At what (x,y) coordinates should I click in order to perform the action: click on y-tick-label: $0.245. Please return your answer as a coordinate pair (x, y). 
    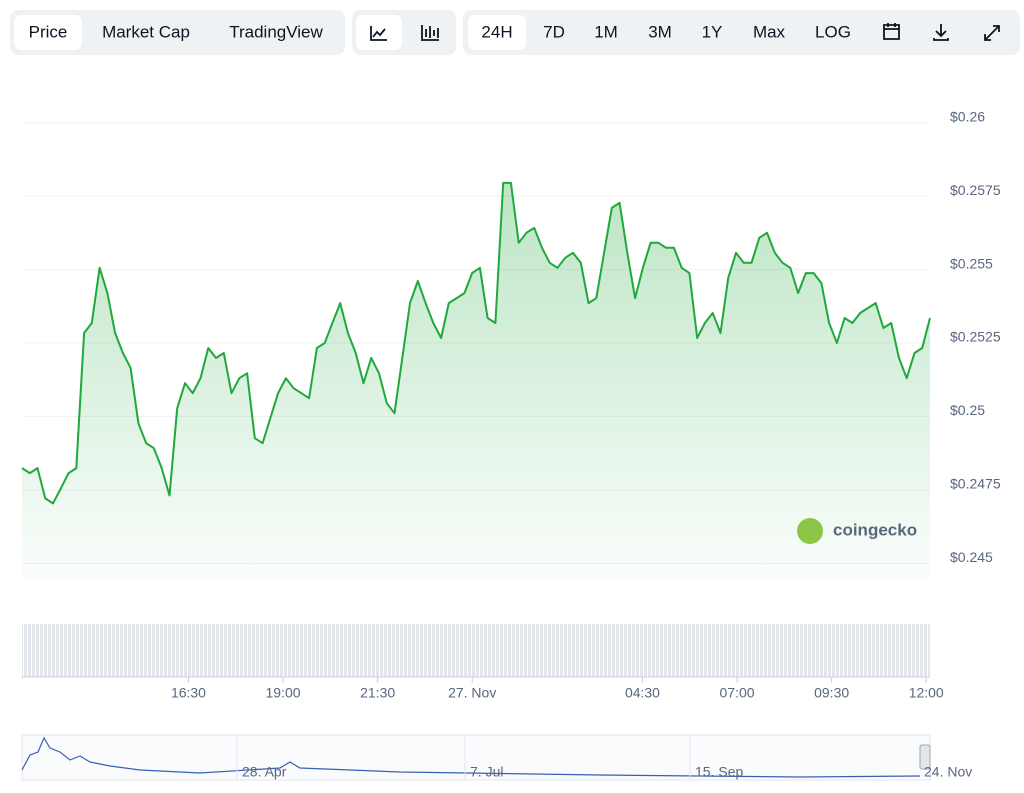
    Looking at the image, I should click on (971, 557).